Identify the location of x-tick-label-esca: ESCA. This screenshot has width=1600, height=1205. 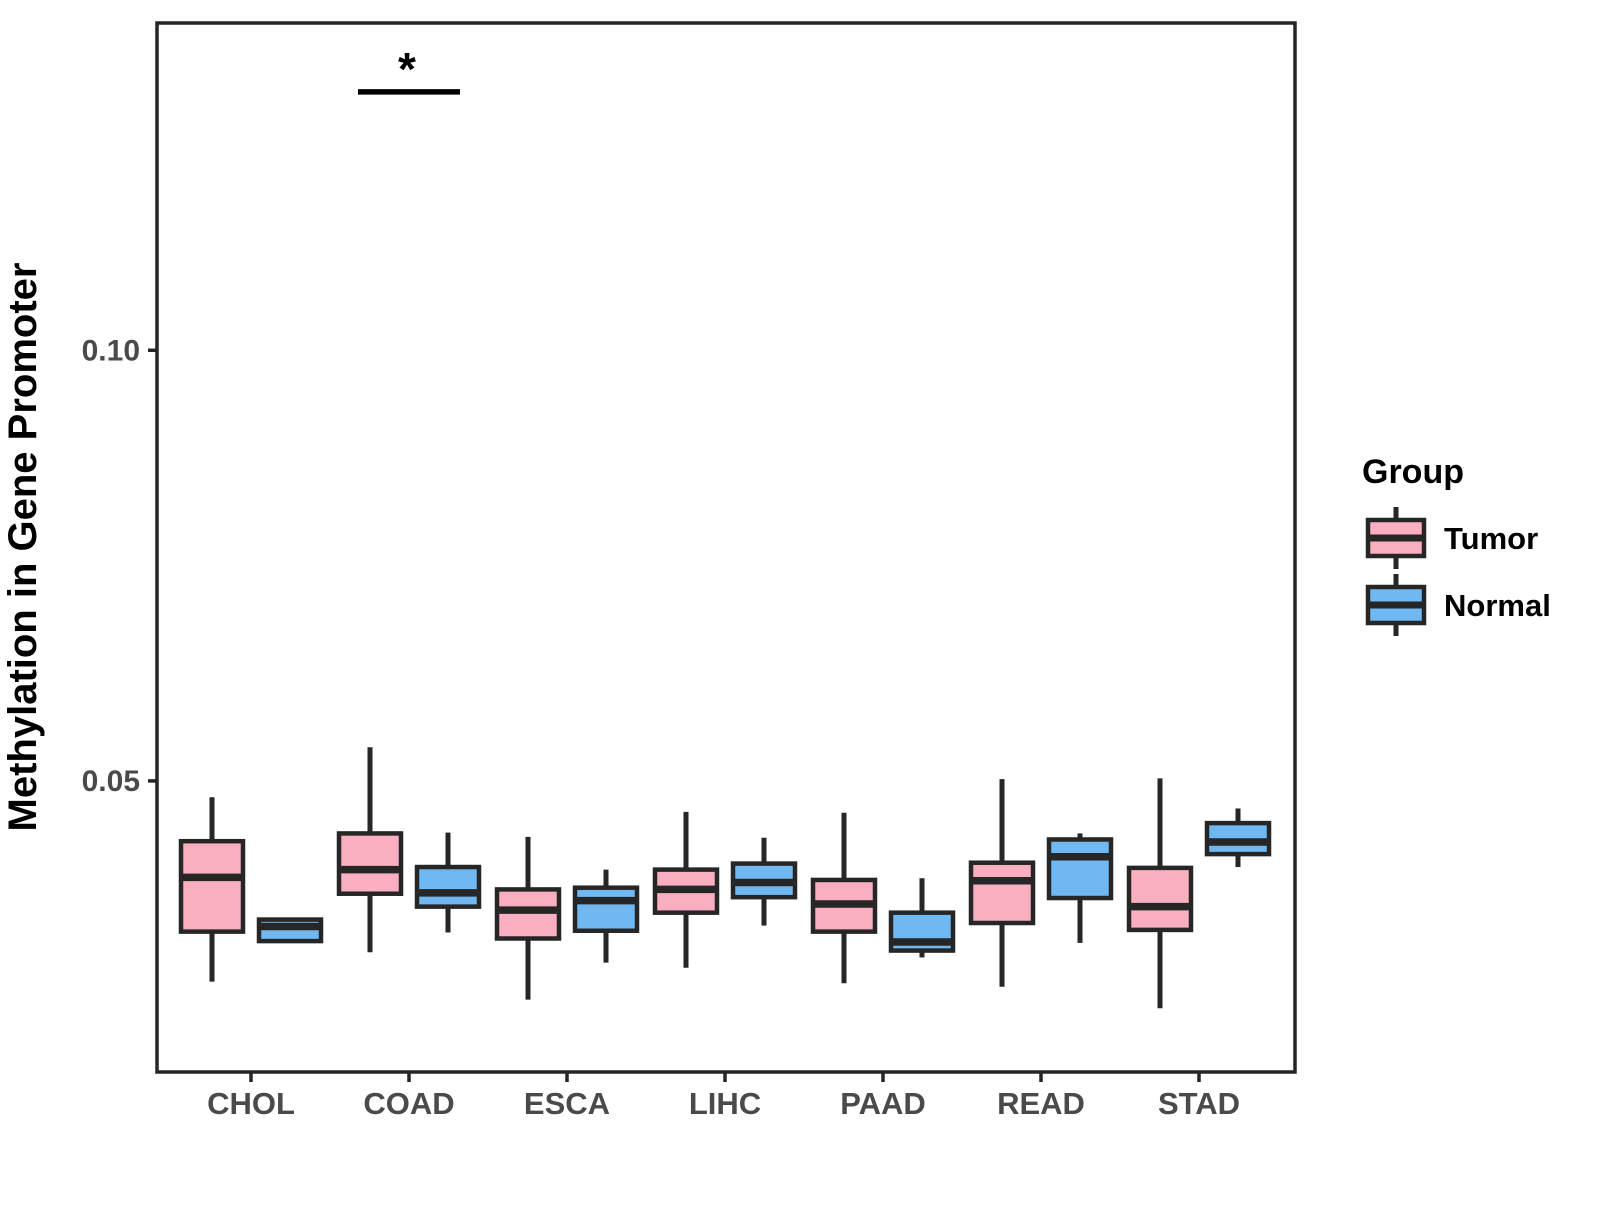
(567, 1103).